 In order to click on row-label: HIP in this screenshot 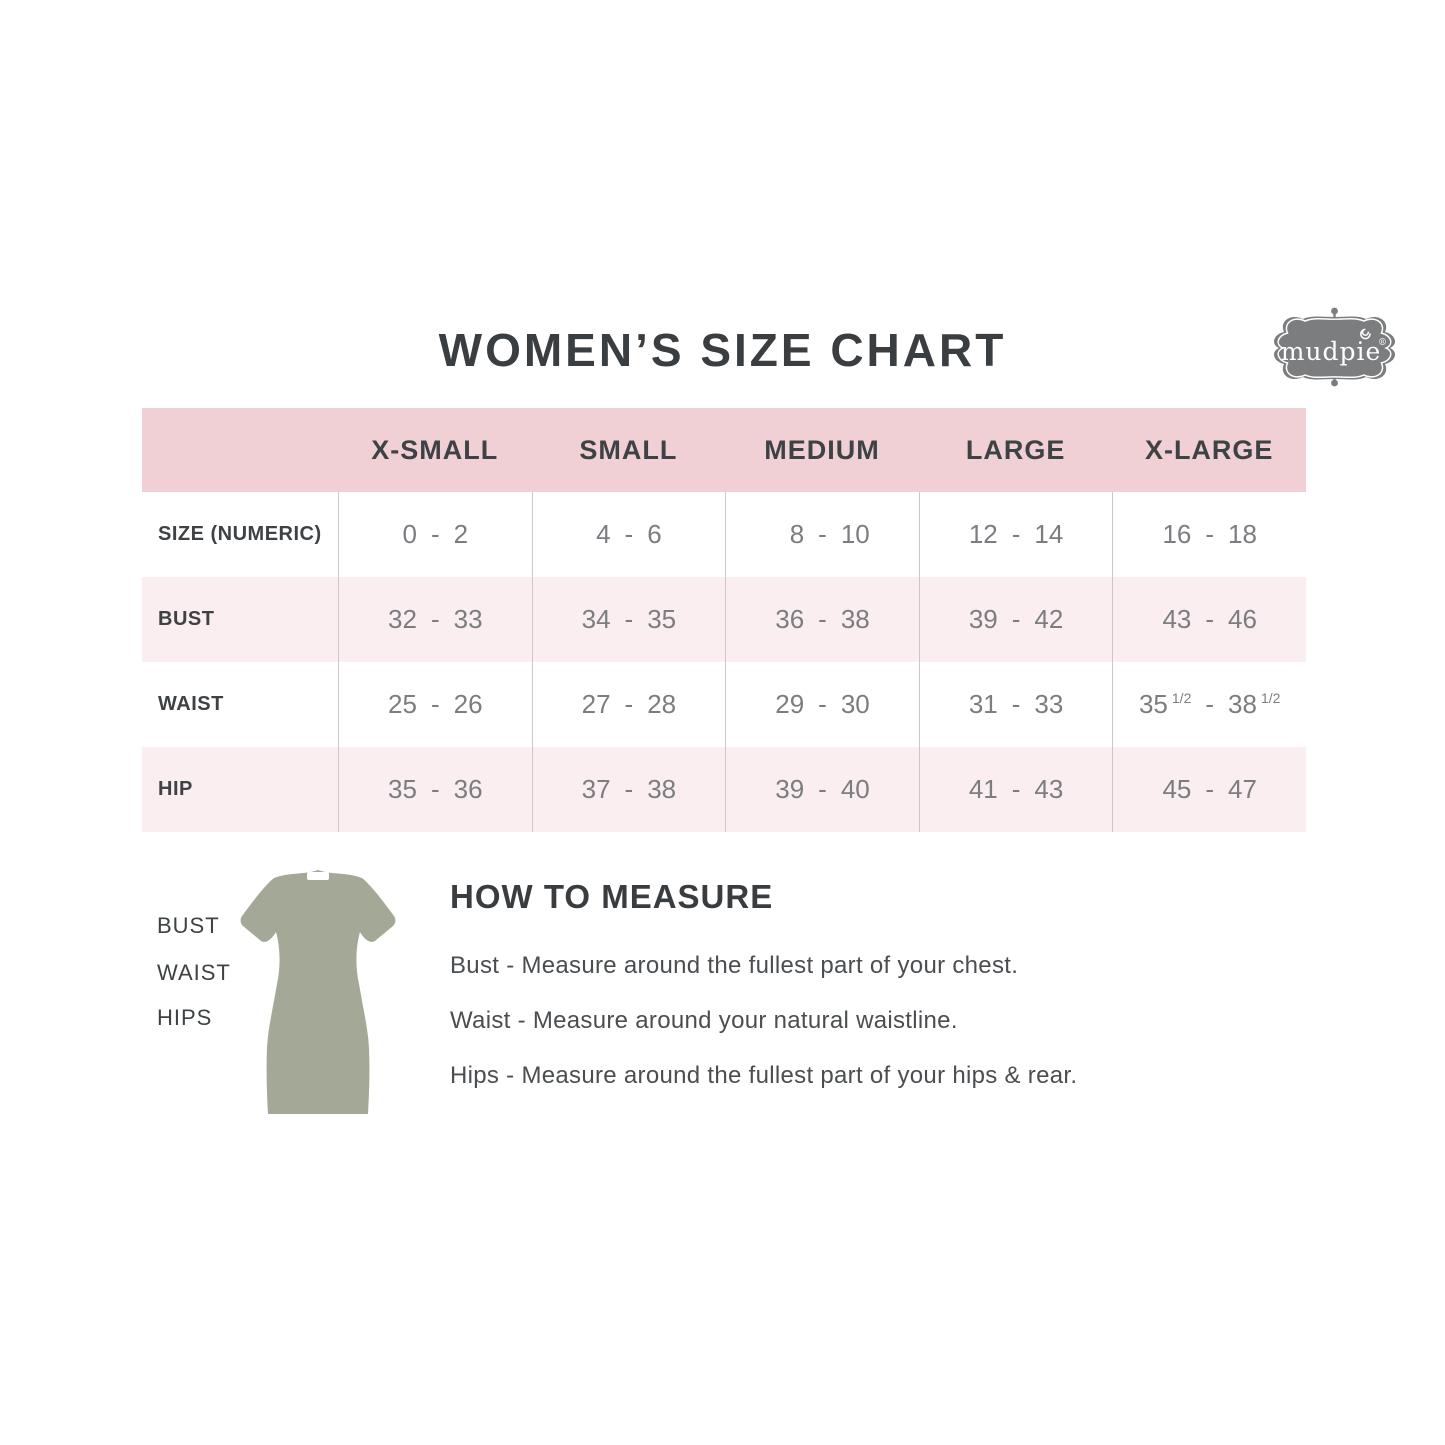, I will do `click(175, 789)`.